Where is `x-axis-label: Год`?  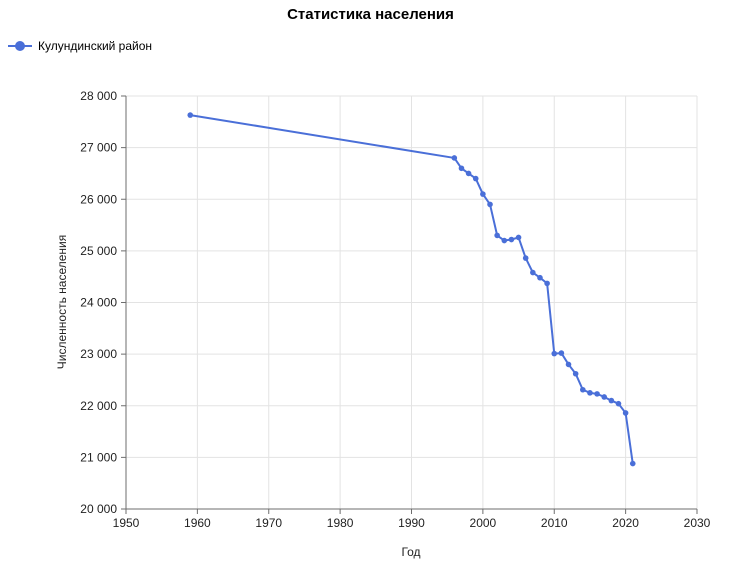 x-axis-label: Год is located at coordinates (410, 552).